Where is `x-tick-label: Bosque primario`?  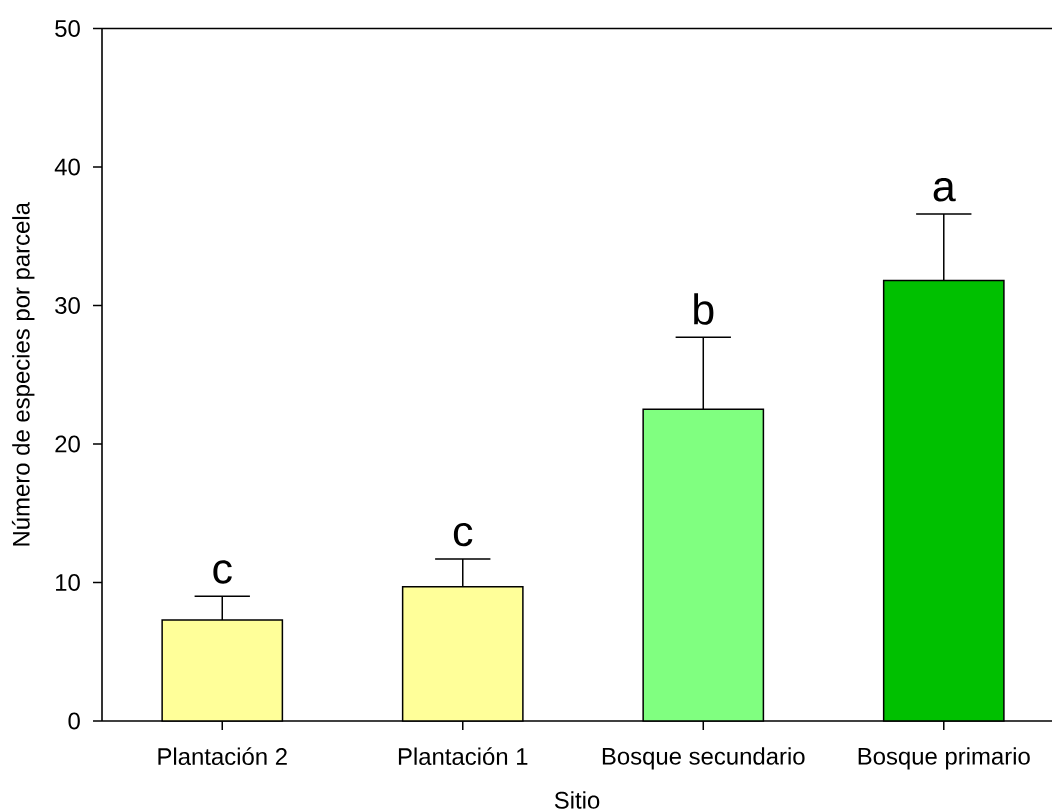 x-tick-label: Bosque primario is located at coordinates (944, 758).